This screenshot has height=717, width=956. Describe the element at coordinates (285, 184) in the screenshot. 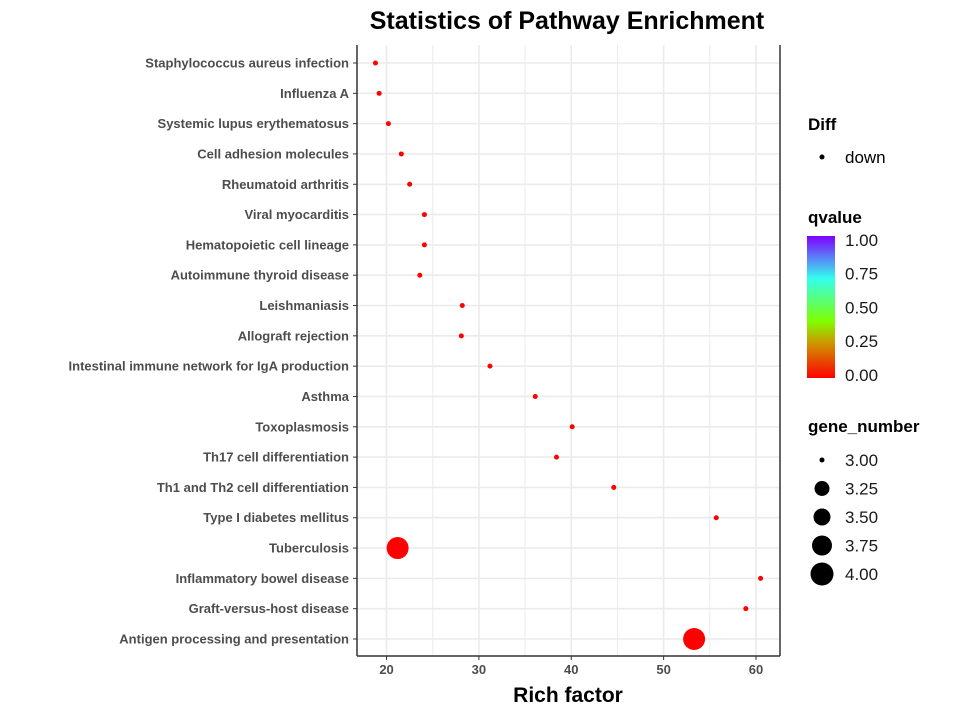

I see `y-tick-label: Rheumatoid arthritis` at that location.